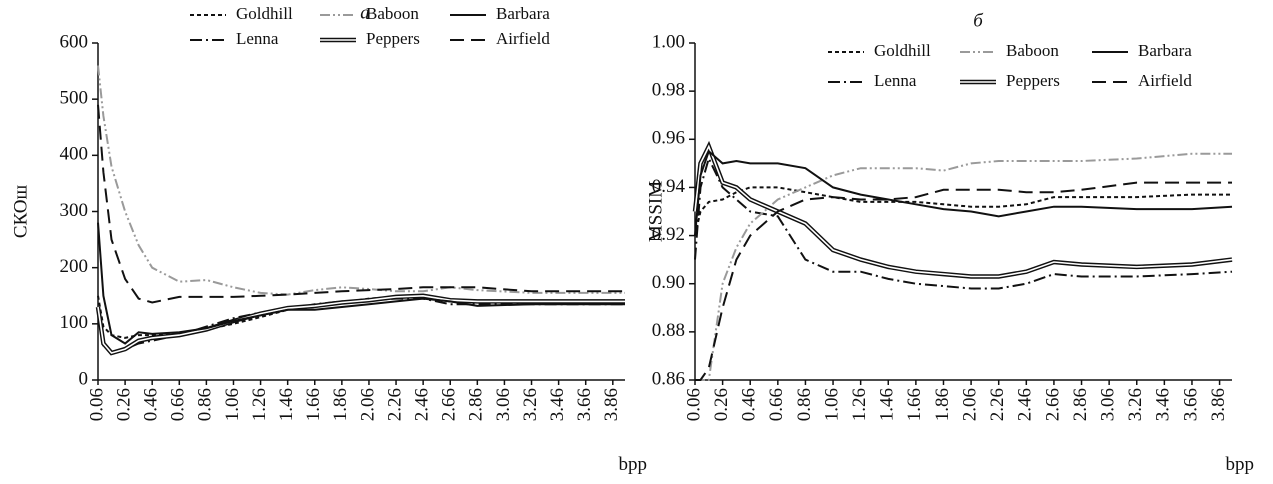 This screenshot has width=1273, height=484. I want to click on chart-title: б, so click(978, 20).